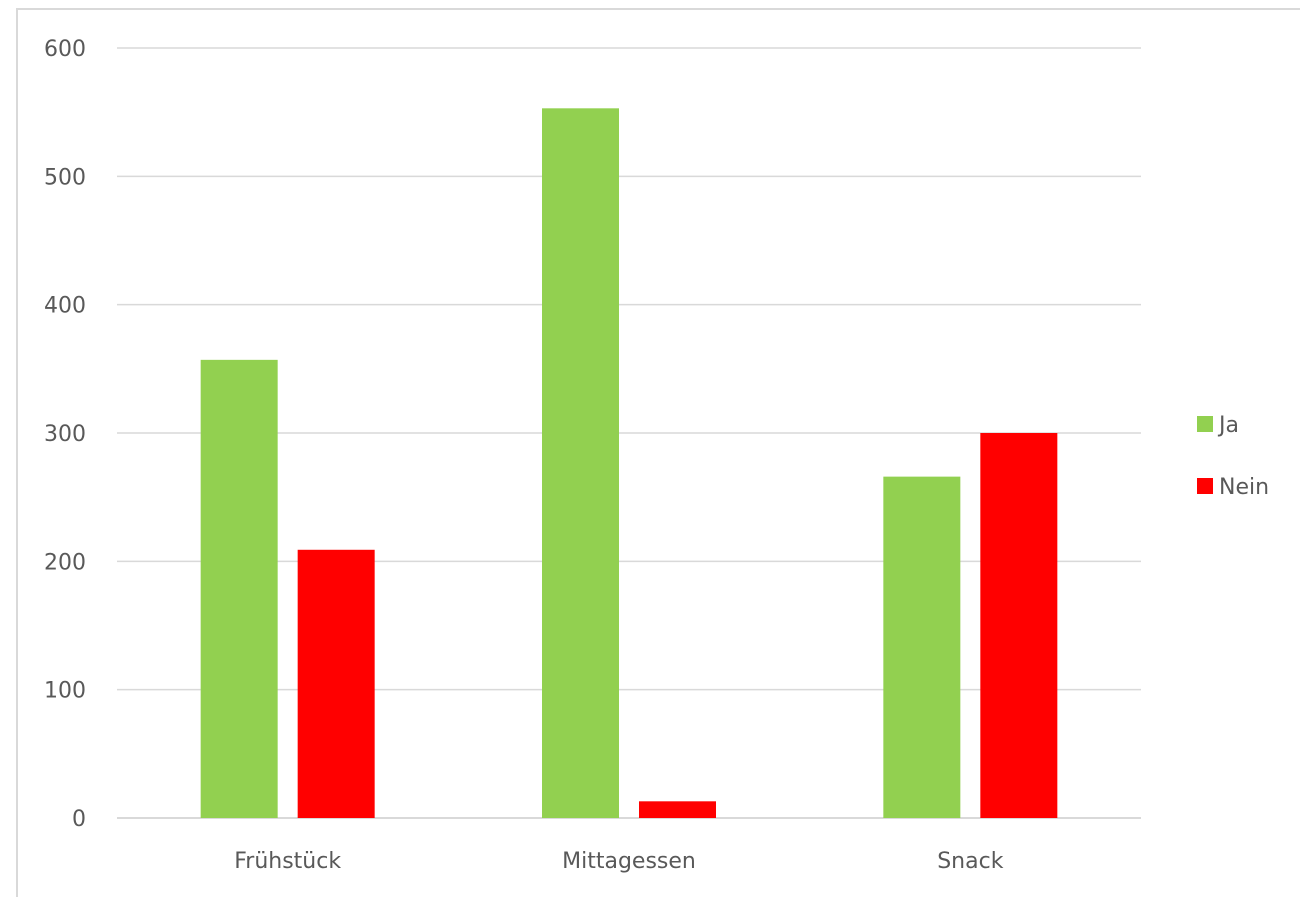 This screenshot has width=1301, height=897. I want to click on y-tick-label: 0, so click(79, 819).